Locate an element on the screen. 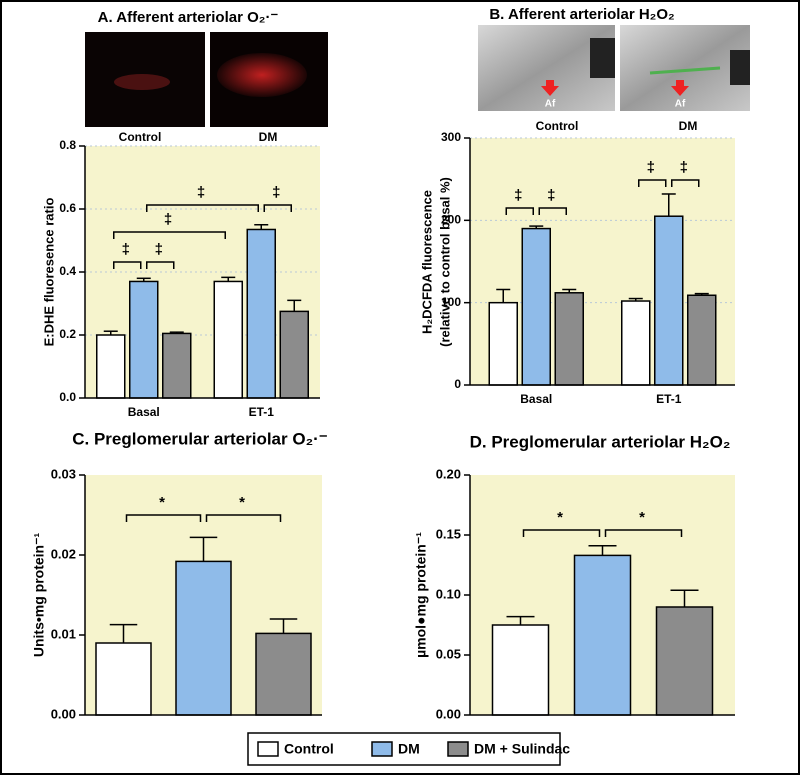 This screenshot has height=780, width=800. y-tick-label: 0.8 is located at coordinates (67, 145).